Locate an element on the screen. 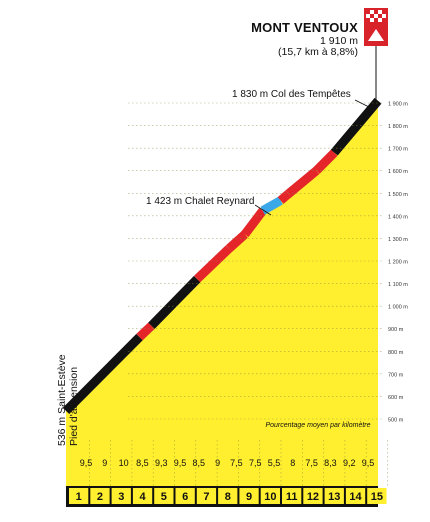 This screenshot has width=430, height=522. start-label-group: 536 m Saint-Estève Pied d'ascension is located at coordinates (68, 400).